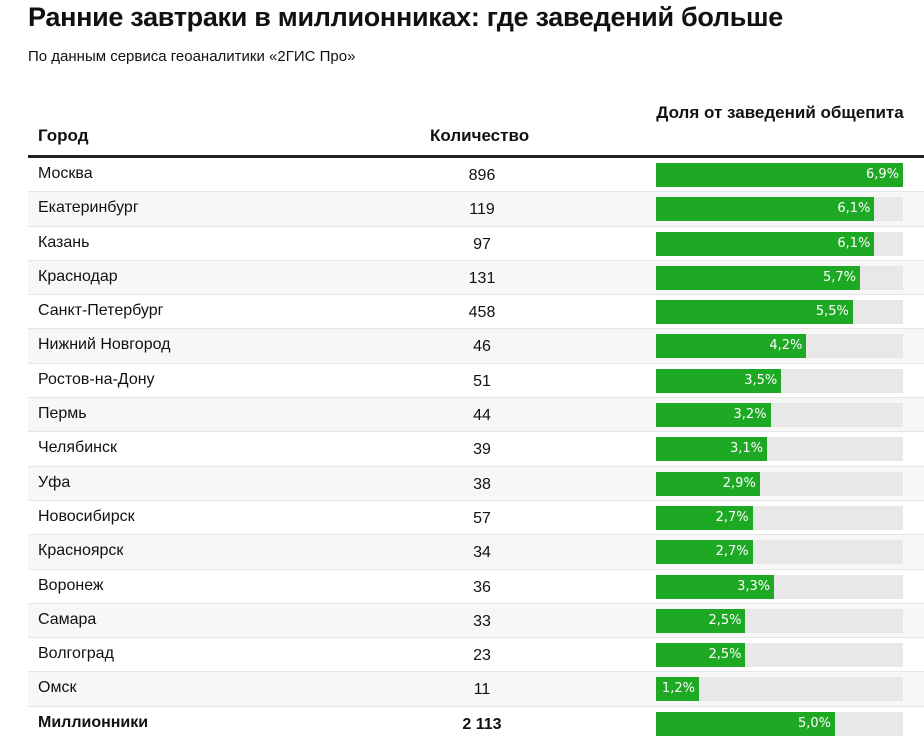 The height and width of the screenshot is (751, 924). I want to click on share-bar-track: 2,9%, so click(779, 483).